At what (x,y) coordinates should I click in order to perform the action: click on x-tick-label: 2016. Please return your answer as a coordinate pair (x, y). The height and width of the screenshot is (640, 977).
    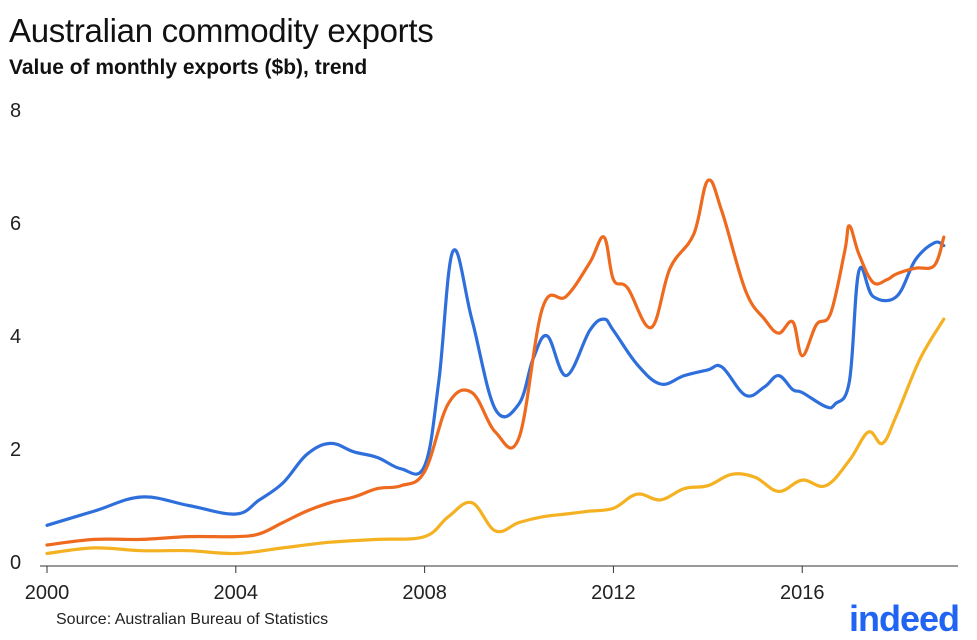
    Looking at the image, I should click on (802, 593).